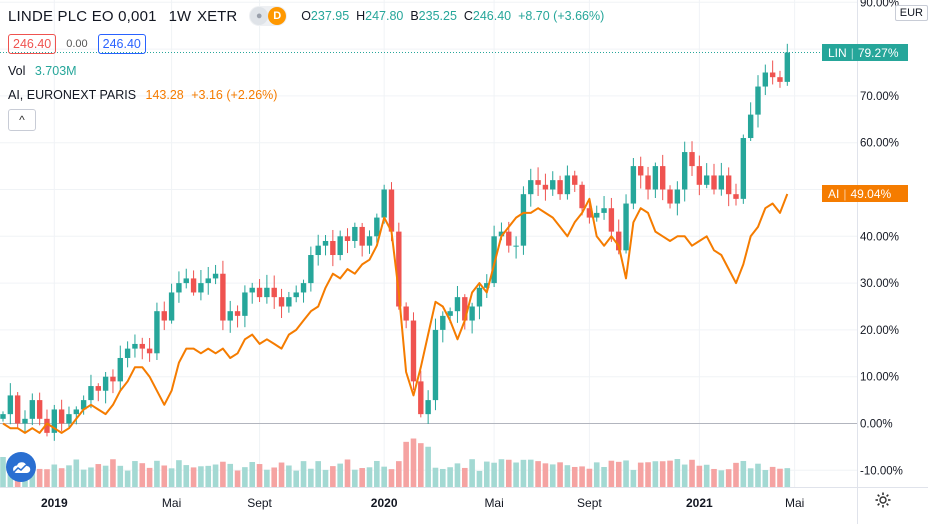 This screenshot has width=928, height=524. I want to click on delayed-data-badge: D, so click(277, 16).